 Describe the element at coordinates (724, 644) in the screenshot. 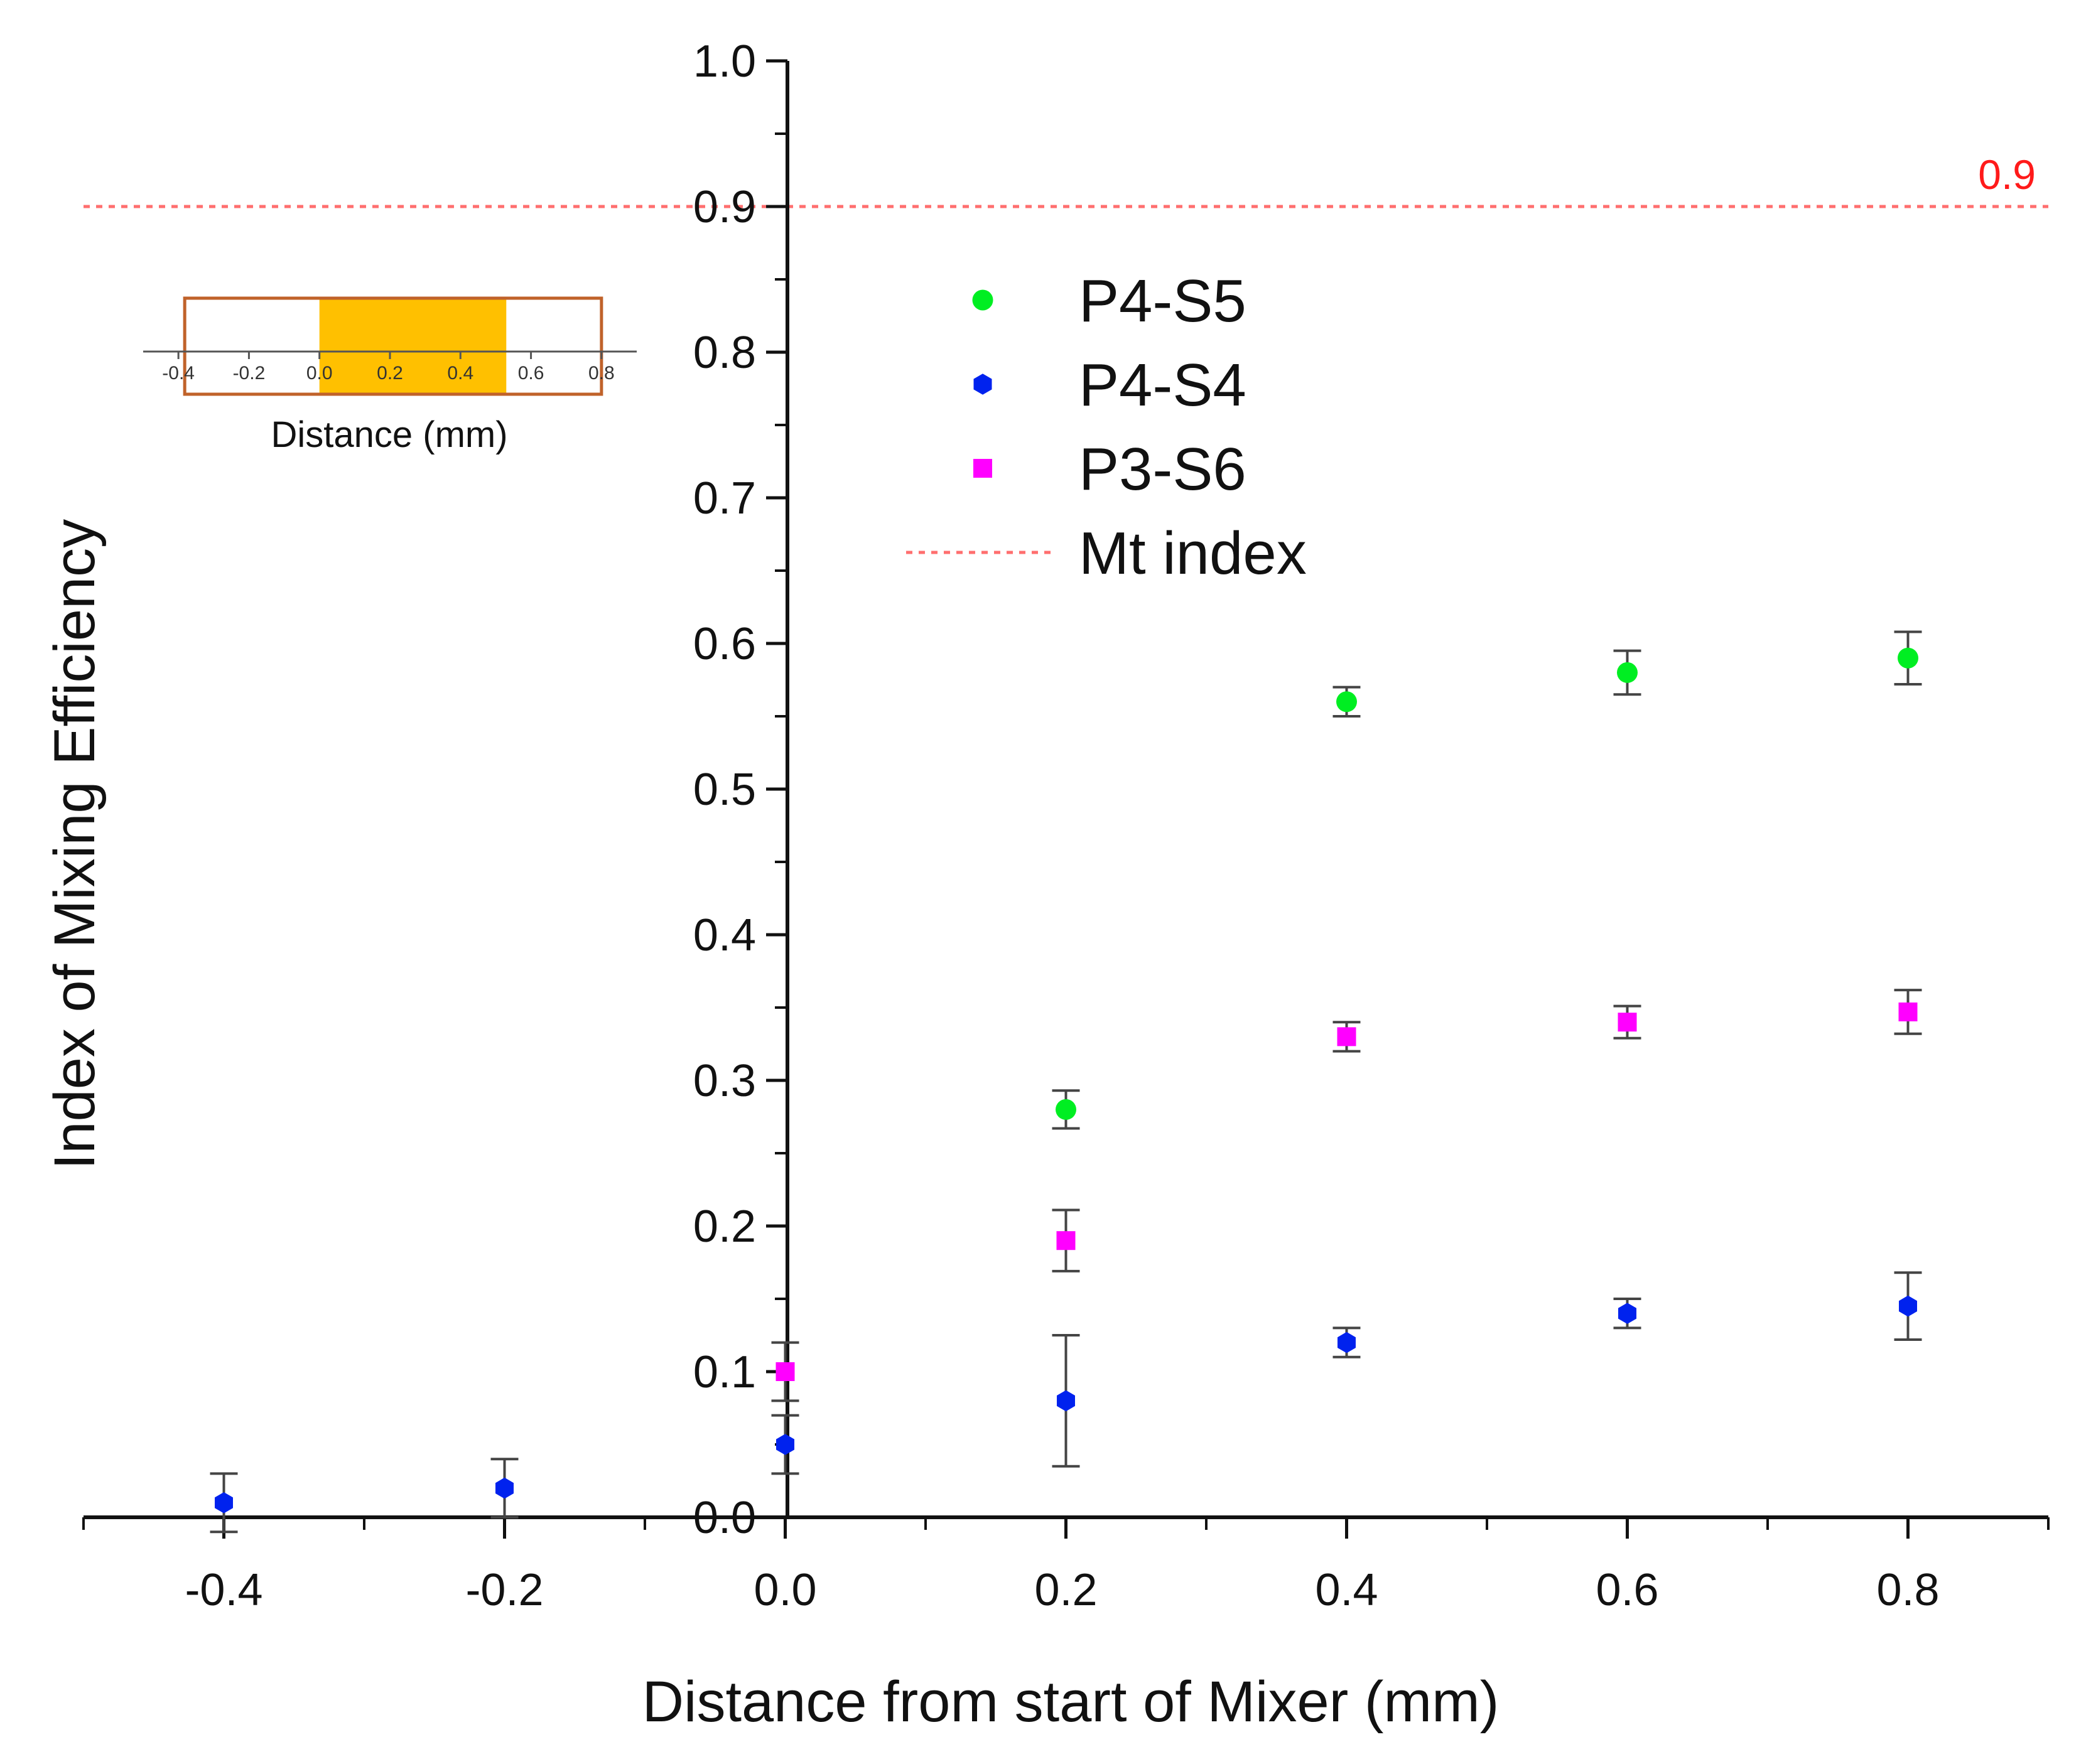

I see `y-tick-label: 0.6` at that location.